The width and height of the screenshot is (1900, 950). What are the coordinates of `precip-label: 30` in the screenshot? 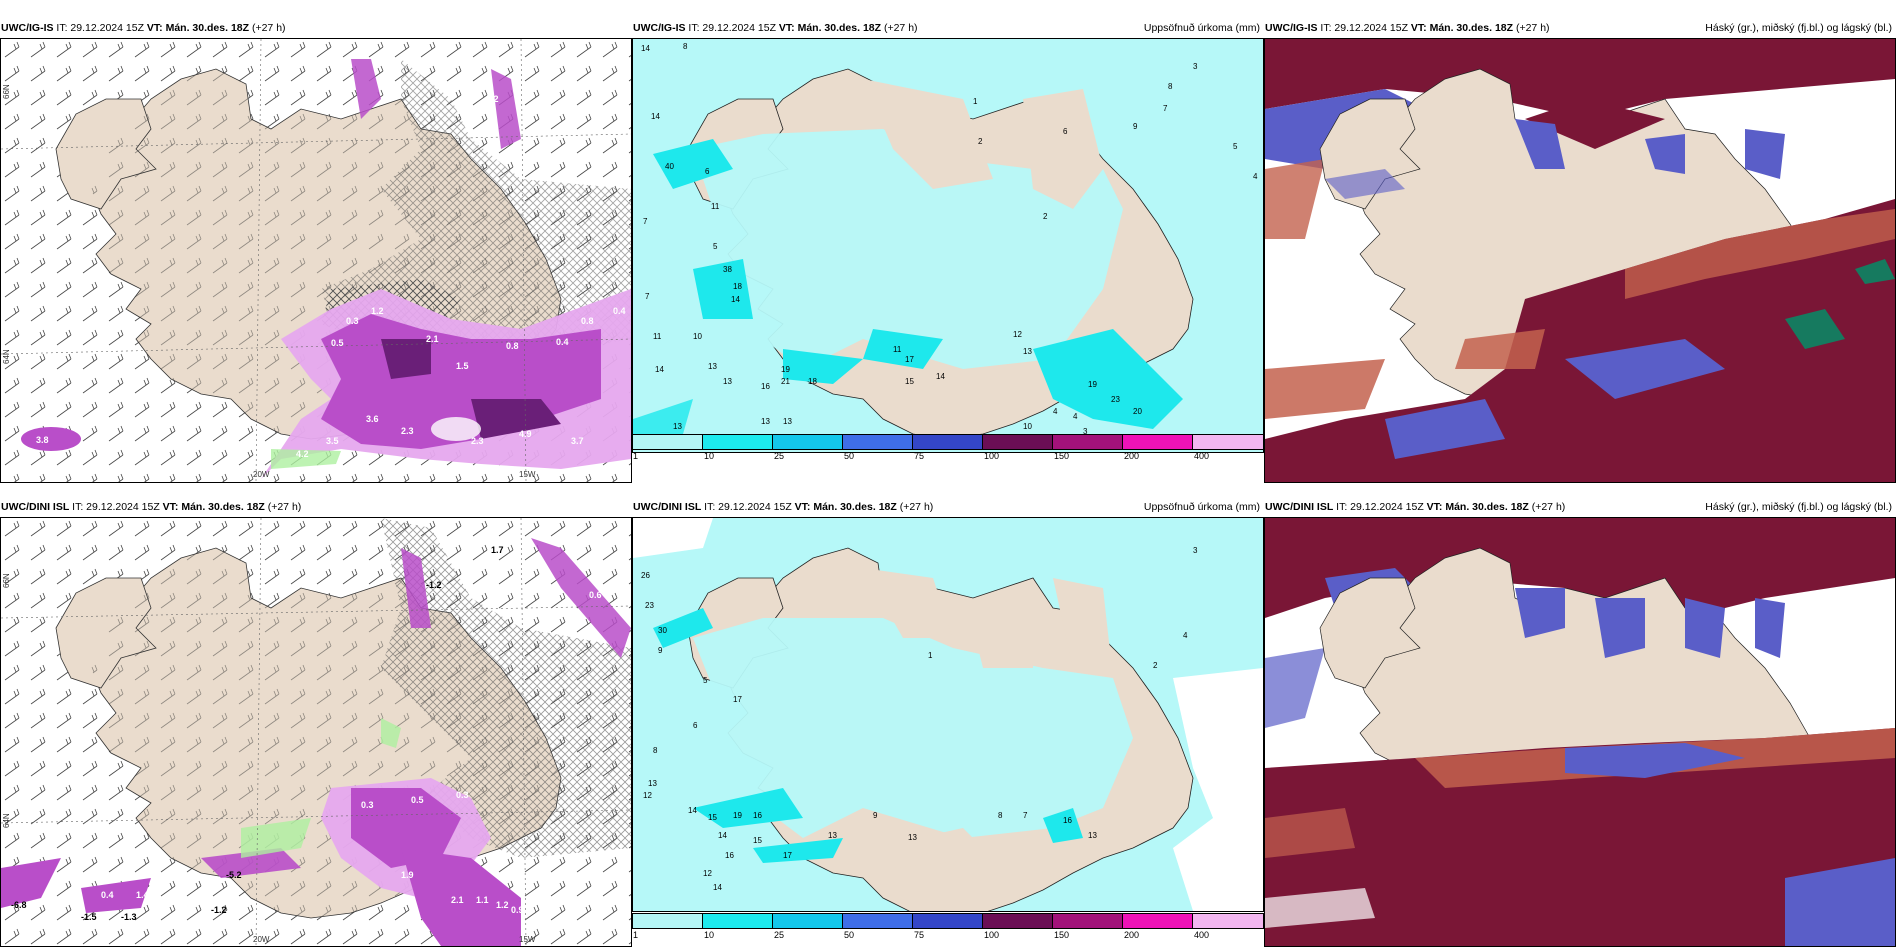 It's located at (662, 630).